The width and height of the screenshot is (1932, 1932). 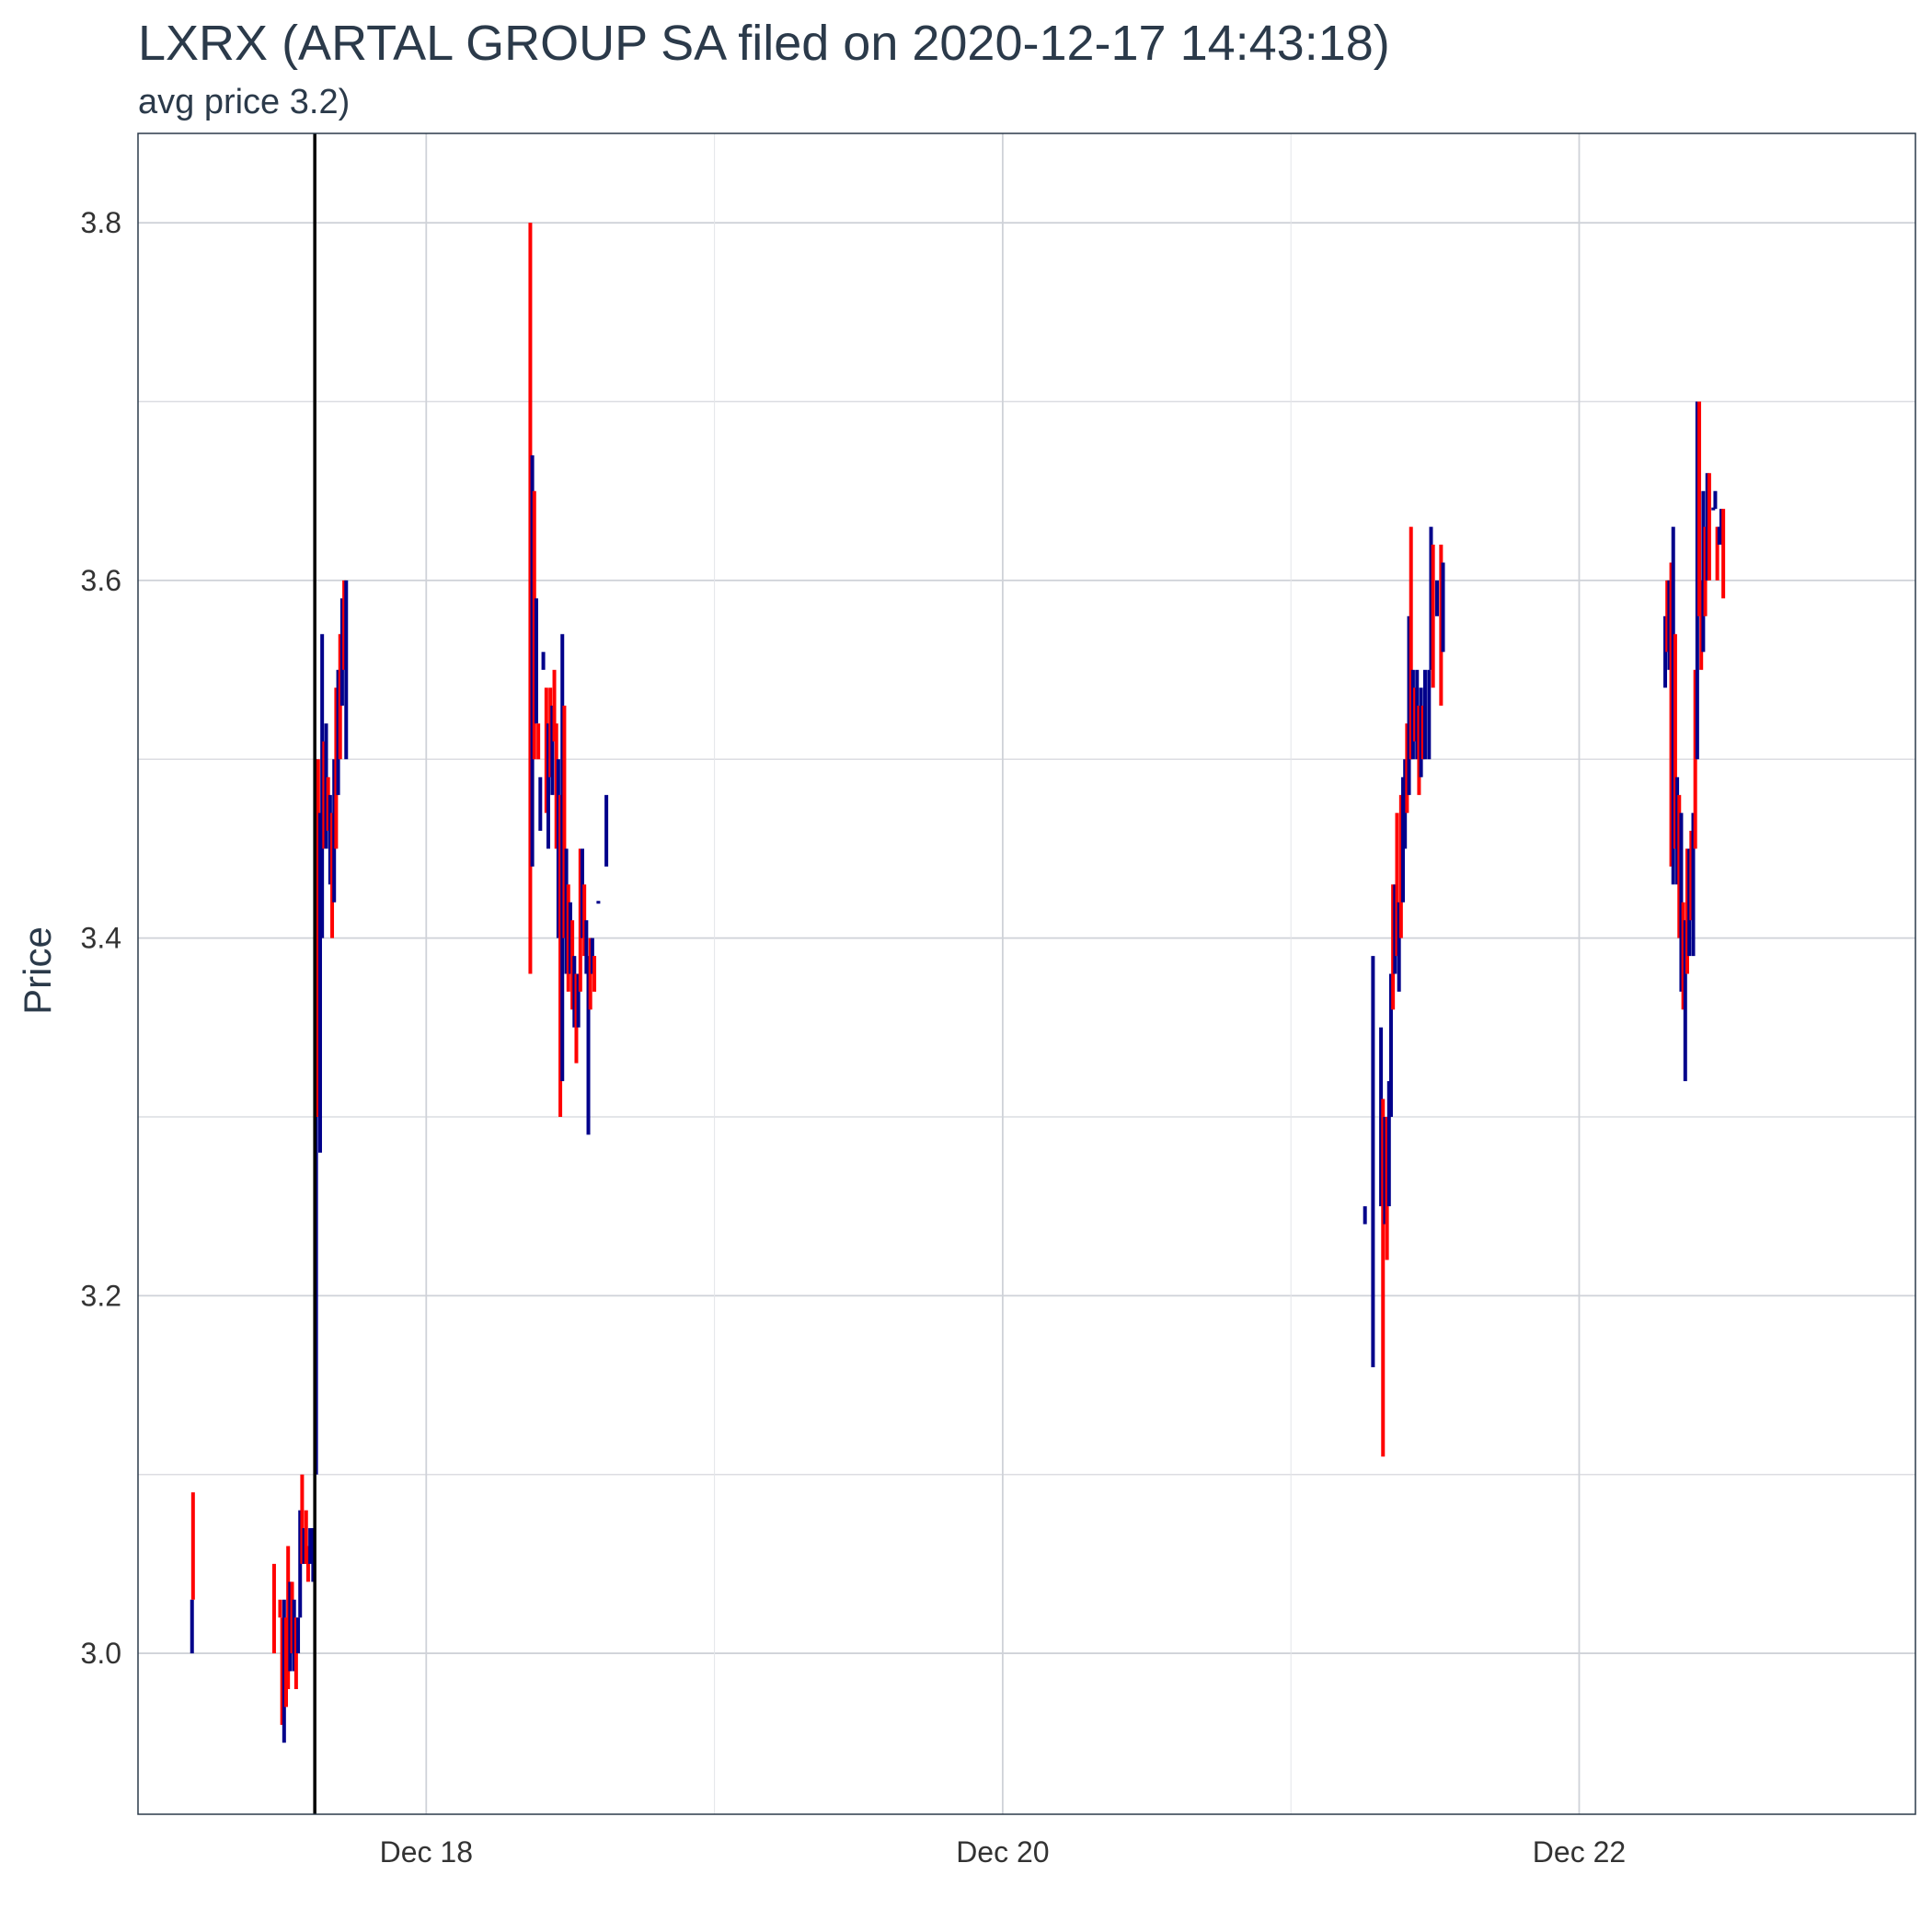 What do you see at coordinates (37, 970) in the screenshot?
I see `y-axis-label: Price` at bounding box center [37, 970].